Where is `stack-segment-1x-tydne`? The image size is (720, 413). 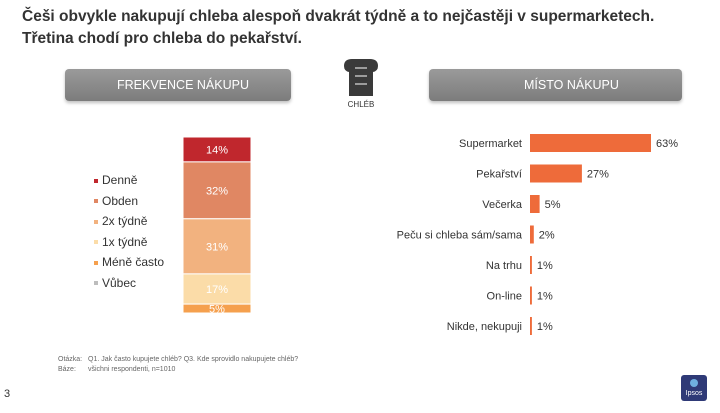 stack-segment-1x-tydne is located at coordinates (217, 289).